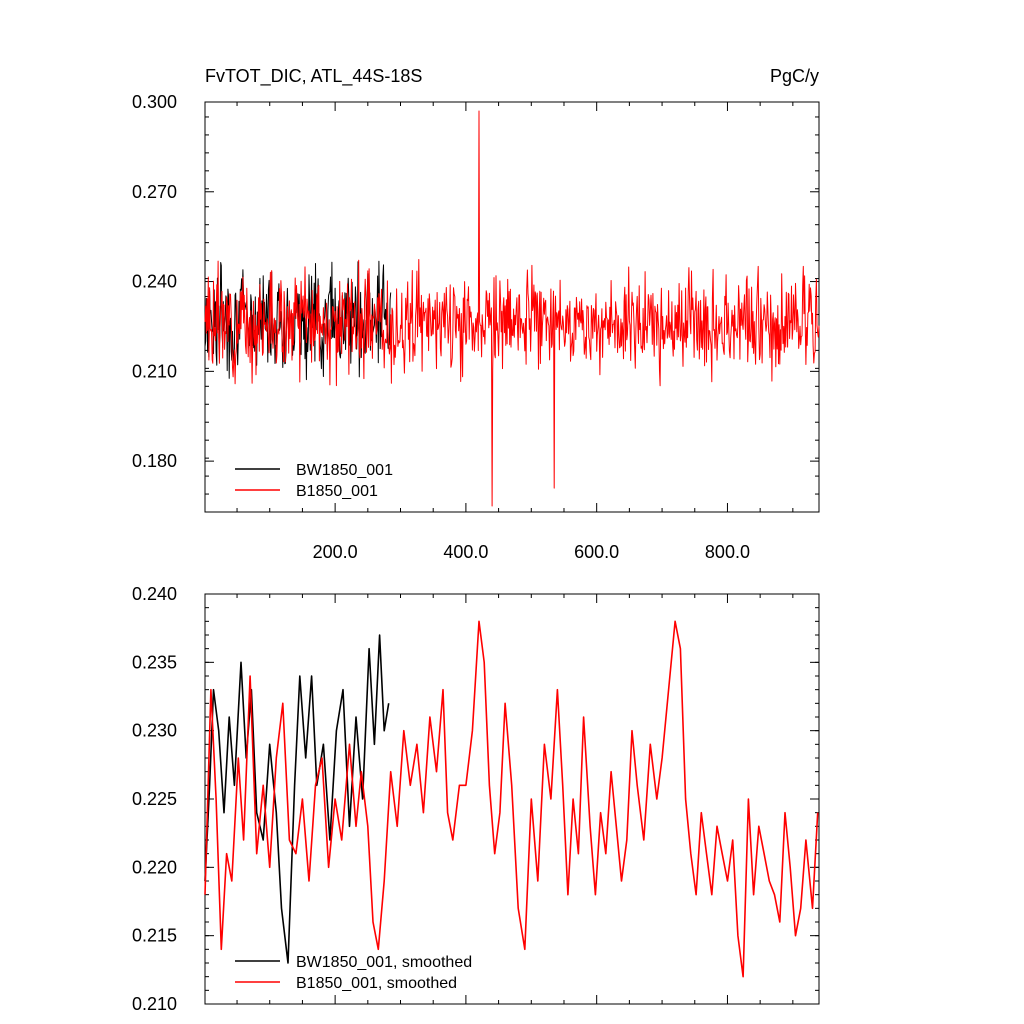  Describe the element at coordinates (154, 192) in the screenshot. I see `top-ytick-label: 0.270` at that location.